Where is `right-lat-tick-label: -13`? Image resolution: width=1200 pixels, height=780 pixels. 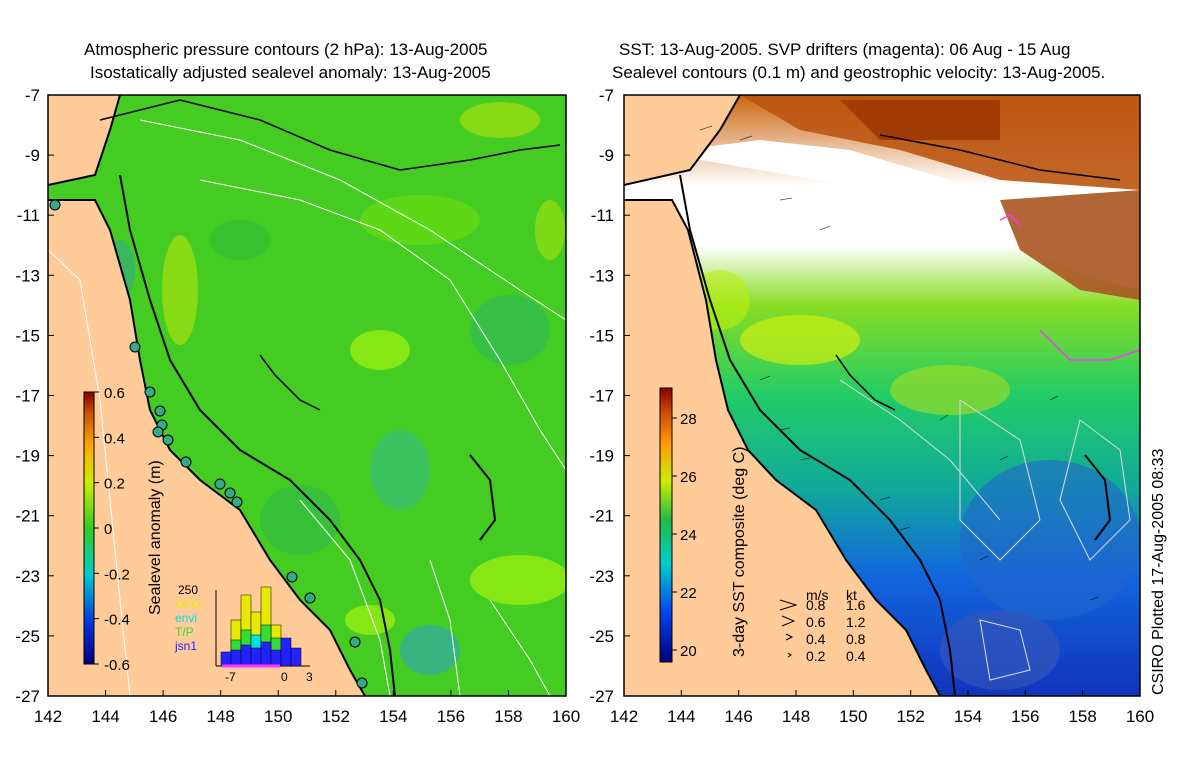
right-lat-tick-label: -13 is located at coordinates (601, 275).